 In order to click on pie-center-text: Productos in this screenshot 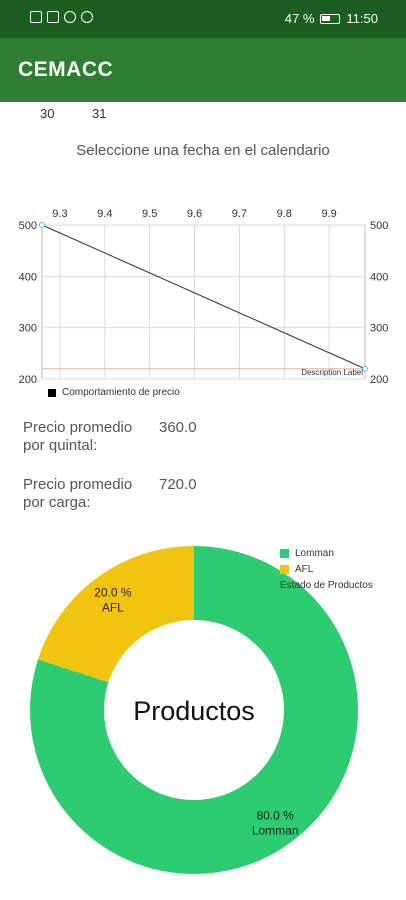, I will do `click(194, 711)`.